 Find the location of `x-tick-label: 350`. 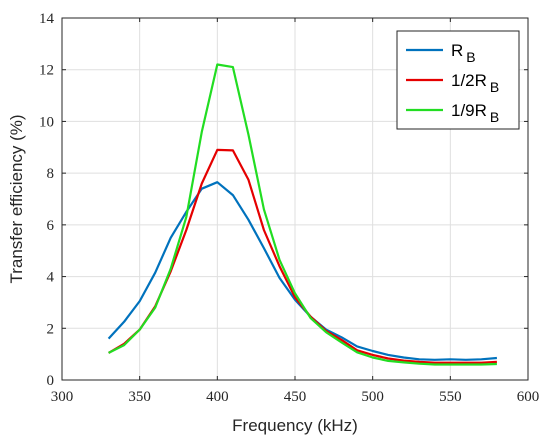

x-tick-label: 350 is located at coordinates (139, 397).